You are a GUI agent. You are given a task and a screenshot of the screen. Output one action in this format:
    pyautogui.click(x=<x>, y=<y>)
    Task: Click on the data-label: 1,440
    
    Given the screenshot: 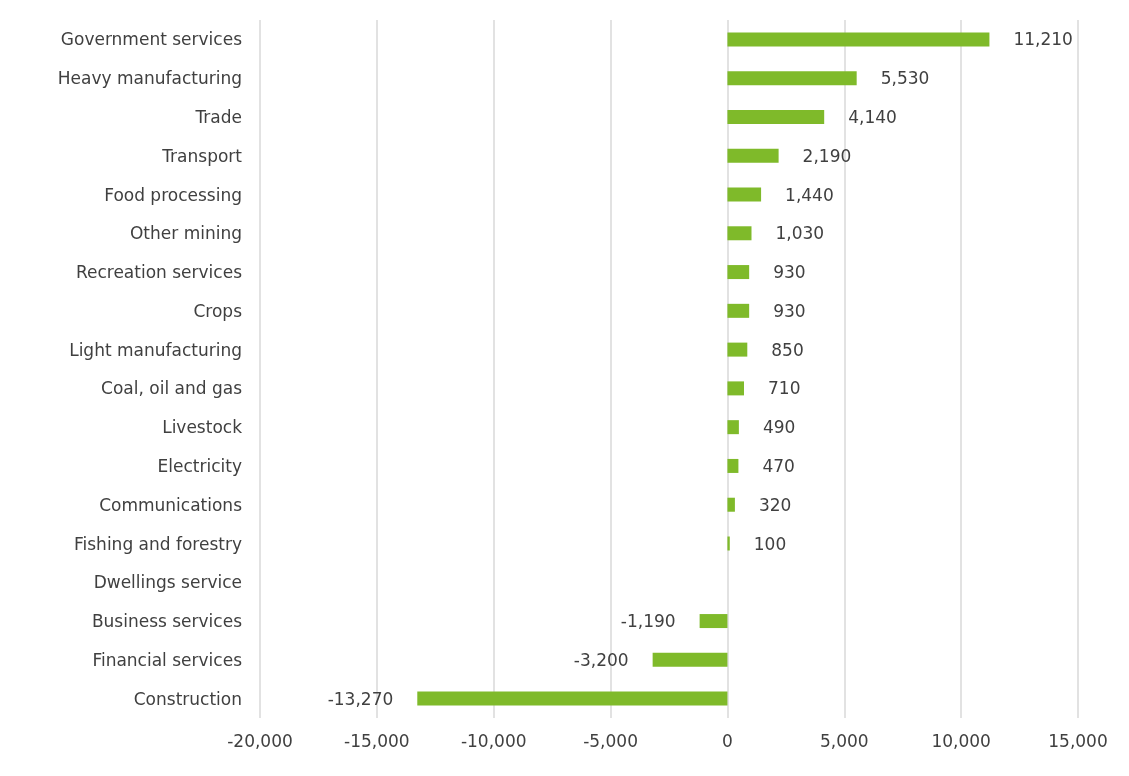 What is the action you would take?
    pyautogui.click(x=809, y=194)
    